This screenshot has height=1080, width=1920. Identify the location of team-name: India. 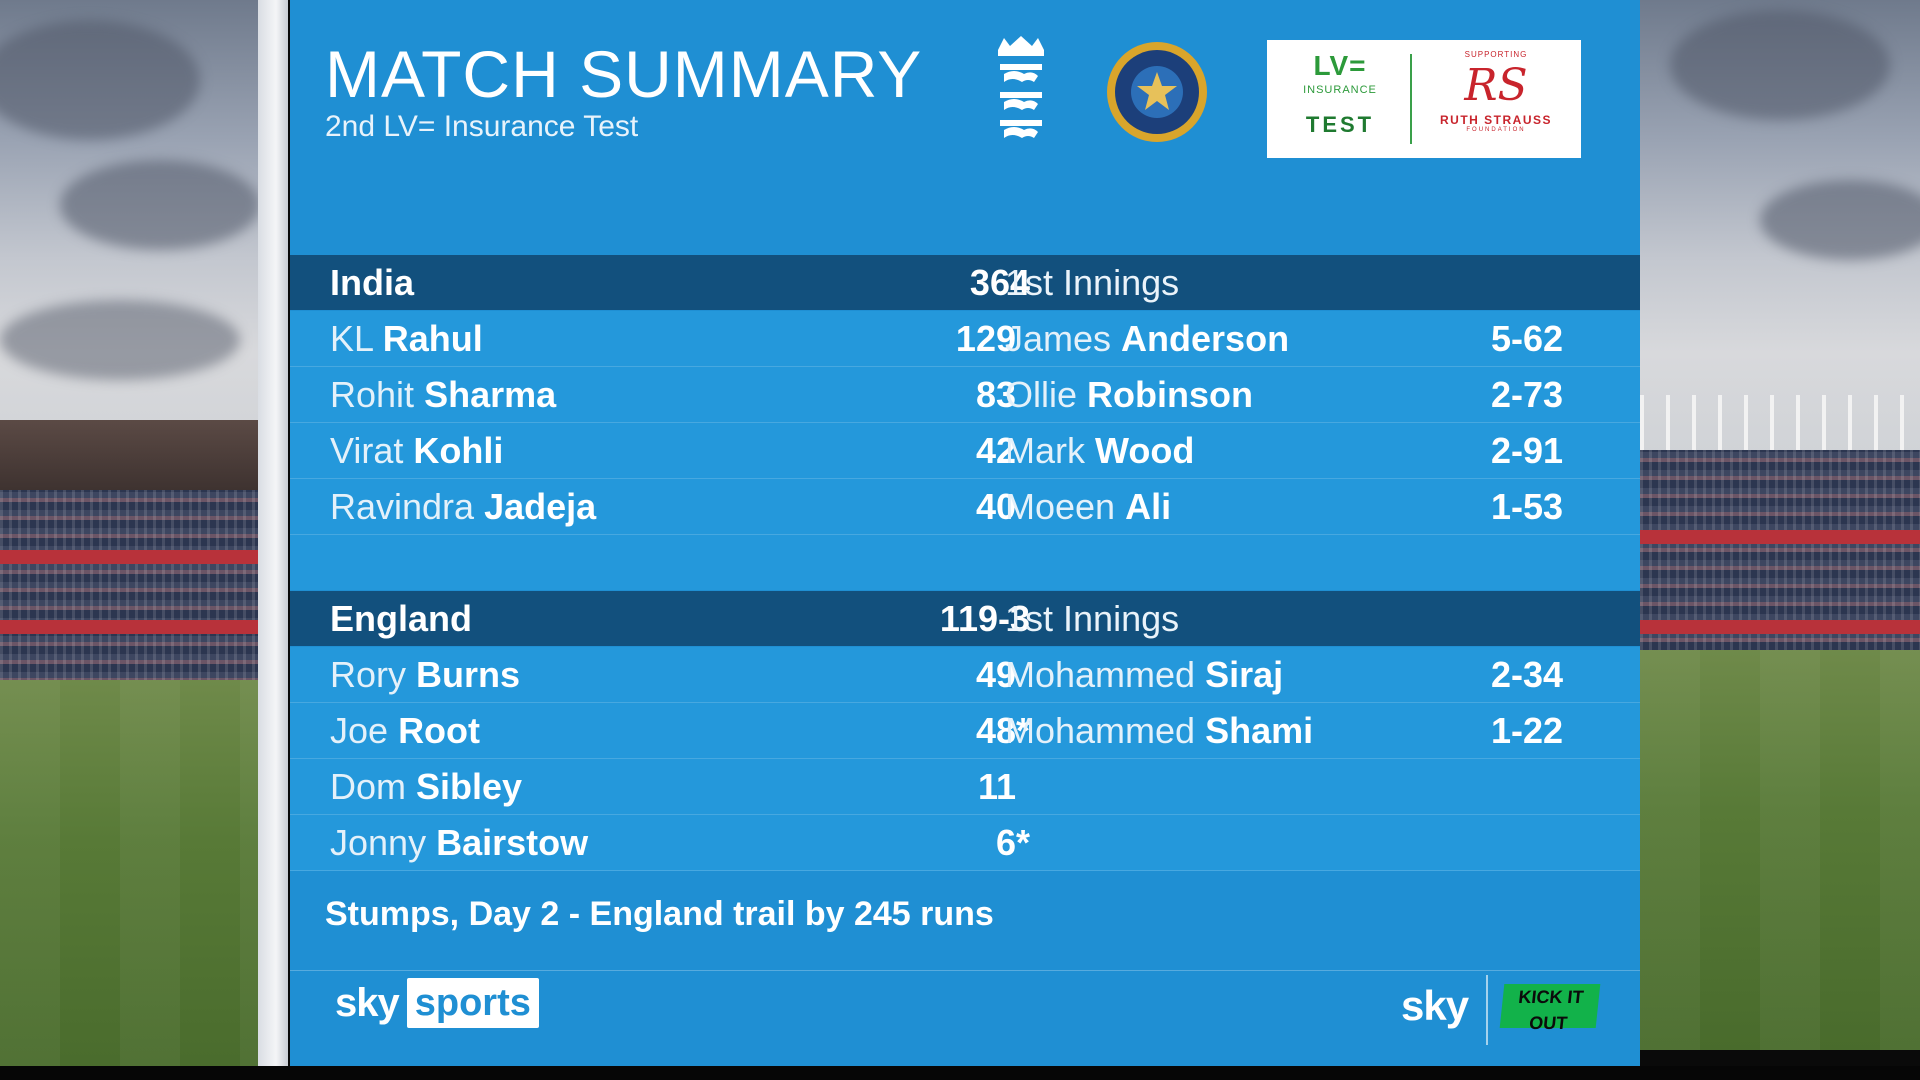
(372, 282).